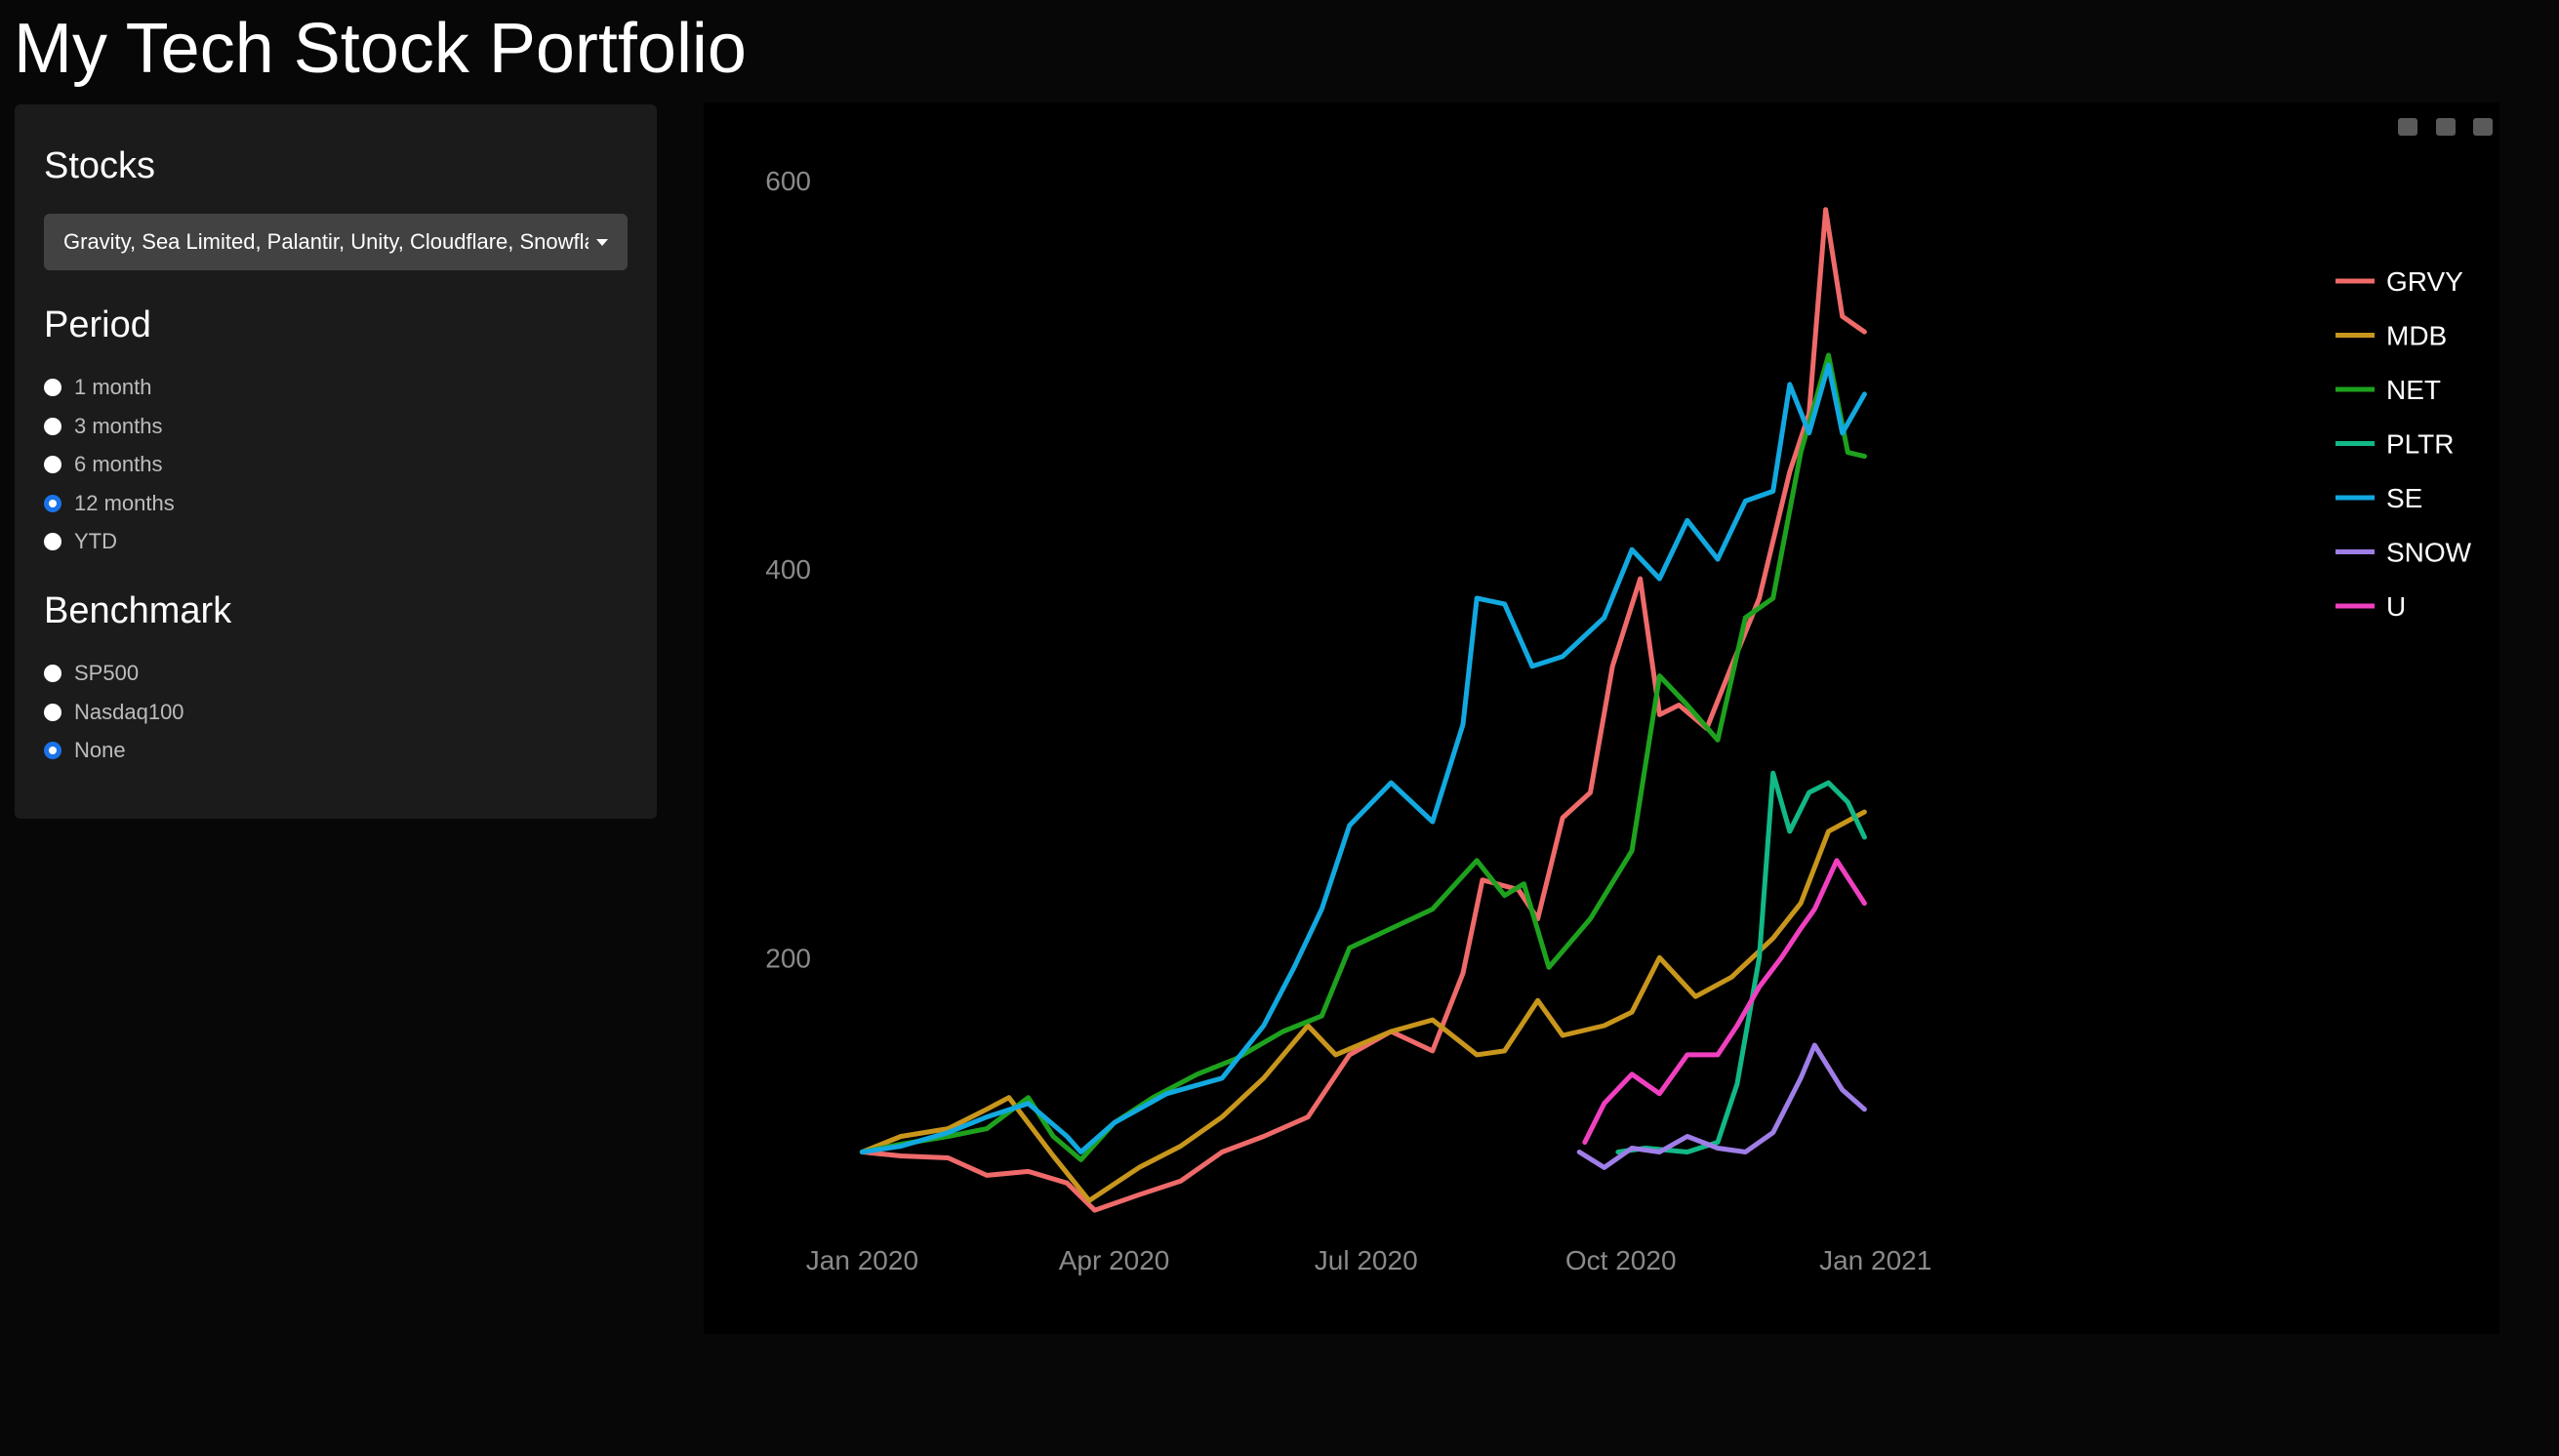 The height and width of the screenshot is (1456, 2559). Describe the element at coordinates (95, 541) in the screenshot. I see `radio-label: YTD` at that location.